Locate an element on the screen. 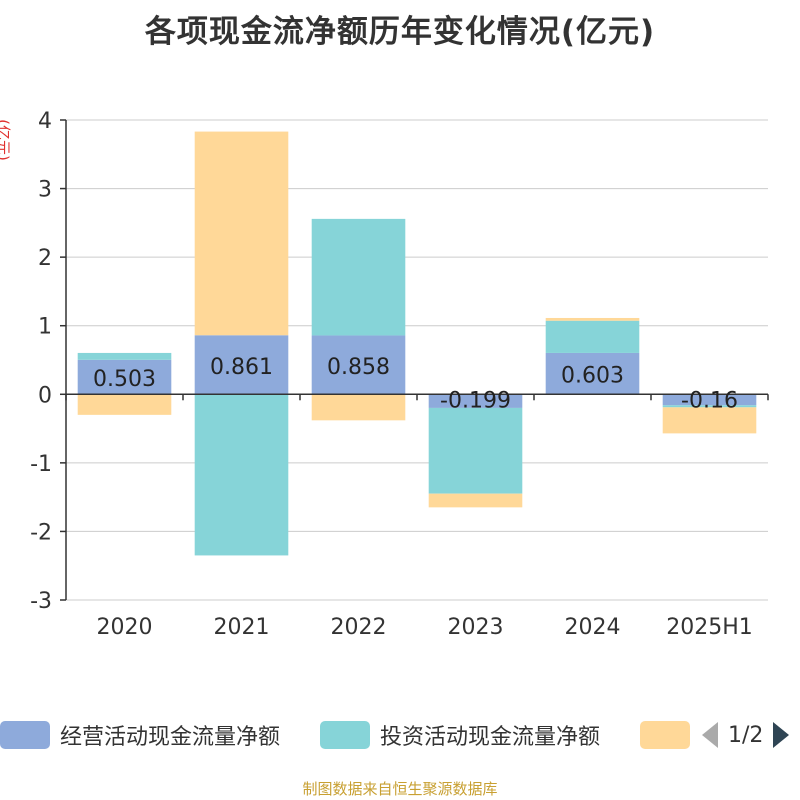  data-label: -0.199 is located at coordinates (475, 400).